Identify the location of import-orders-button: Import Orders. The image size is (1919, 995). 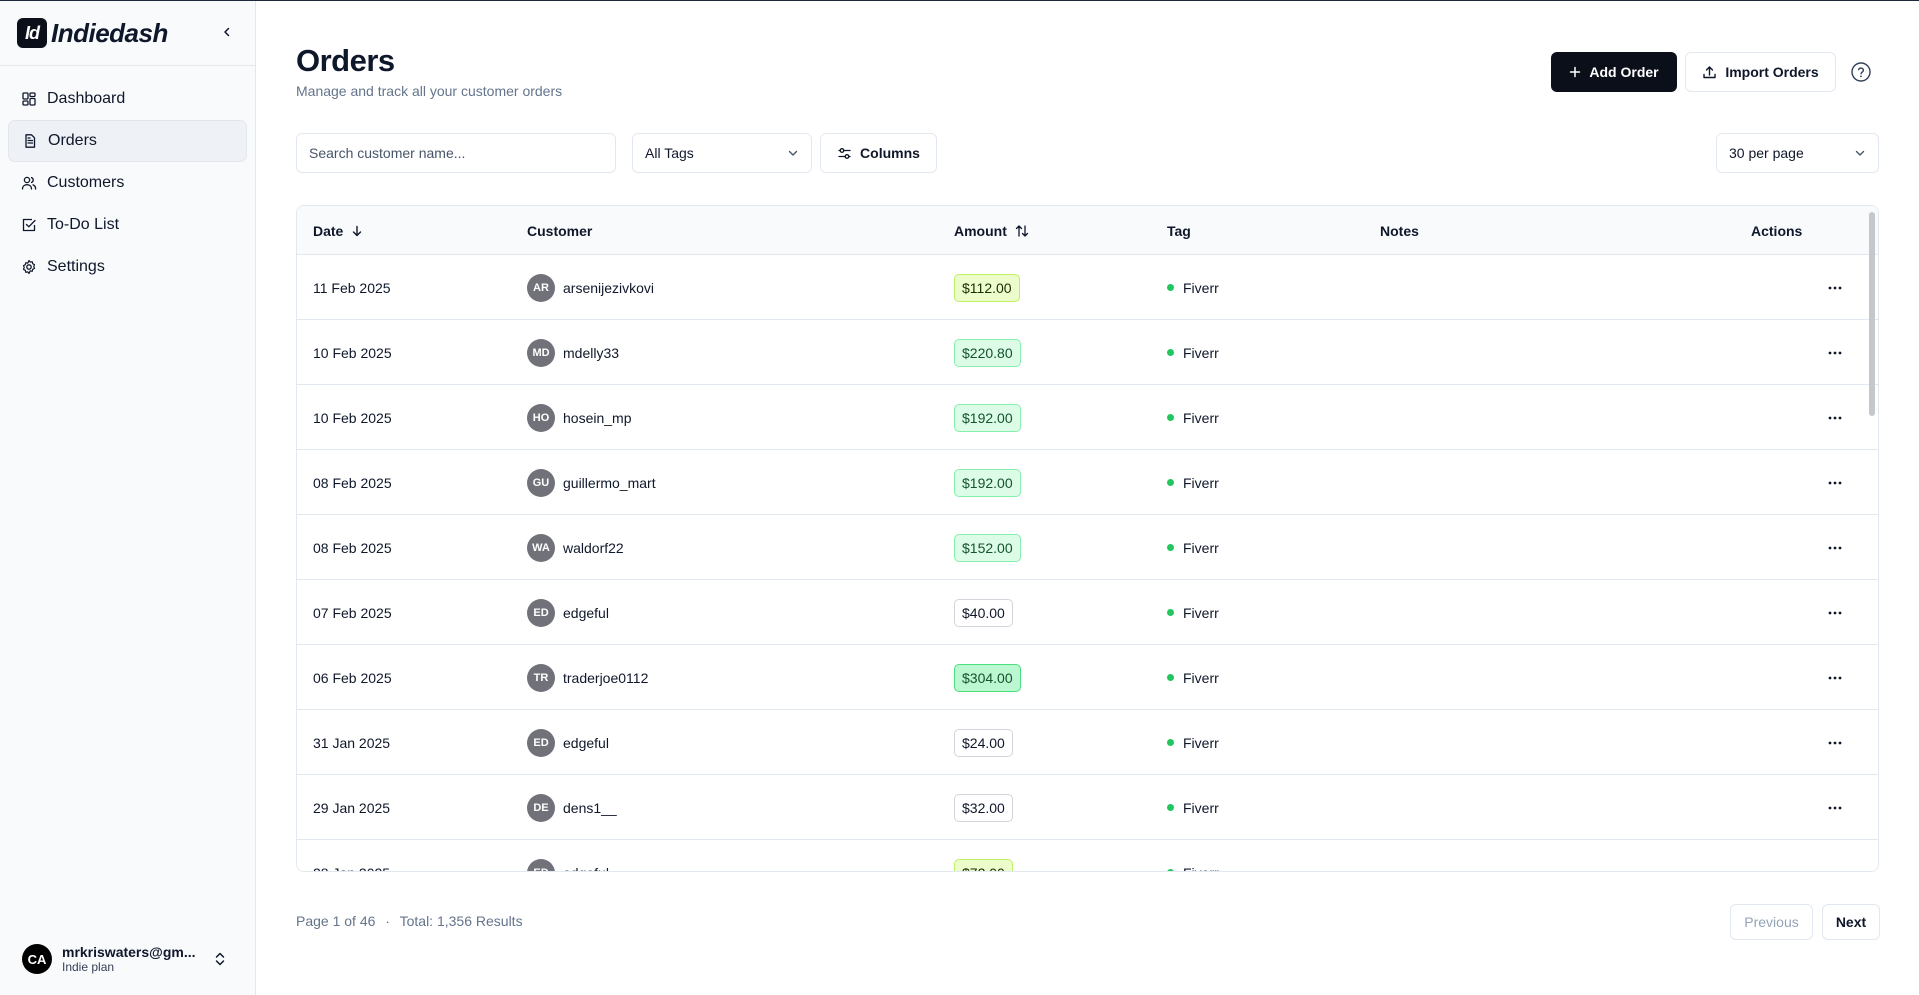
(1760, 72).